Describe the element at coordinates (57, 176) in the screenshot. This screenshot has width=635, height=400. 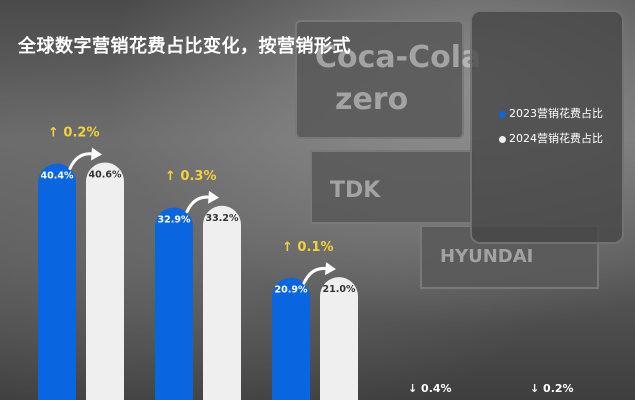
I see `value-label-2023: 40.4%` at that location.